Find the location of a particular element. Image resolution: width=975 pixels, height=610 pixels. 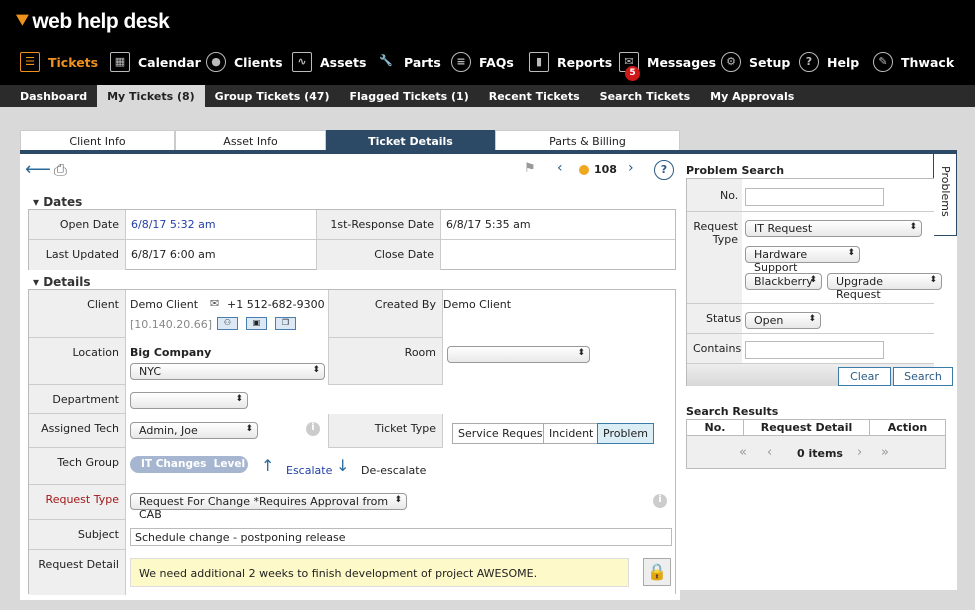

subject-input: Schedule change - postponing release is located at coordinates (401, 537).